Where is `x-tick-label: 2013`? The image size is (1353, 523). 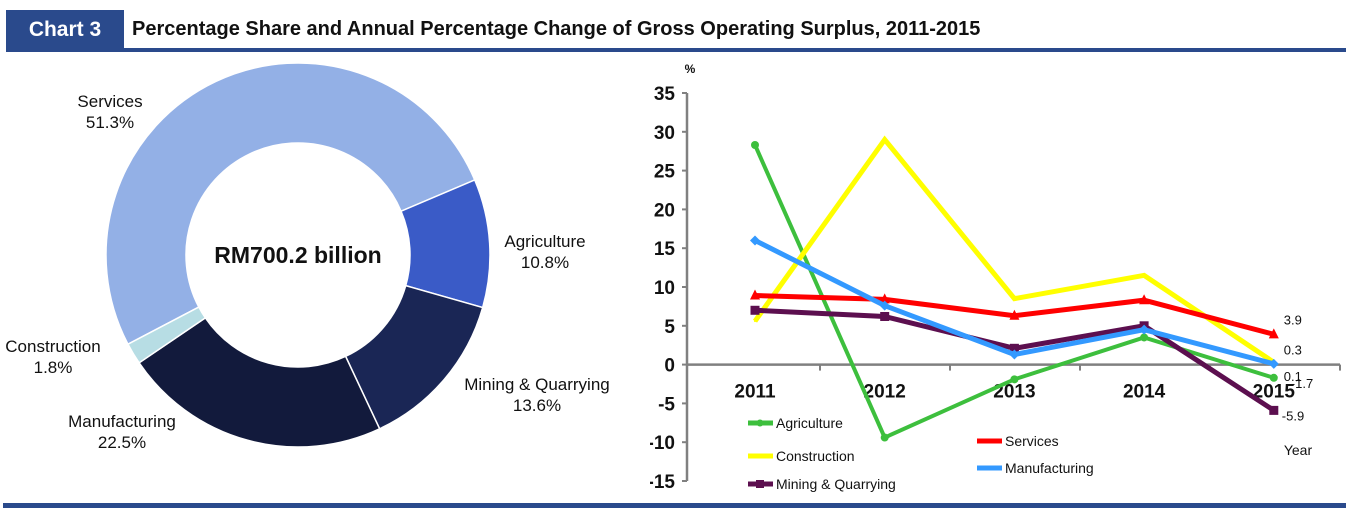
x-tick-label: 2013 is located at coordinates (1014, 392).